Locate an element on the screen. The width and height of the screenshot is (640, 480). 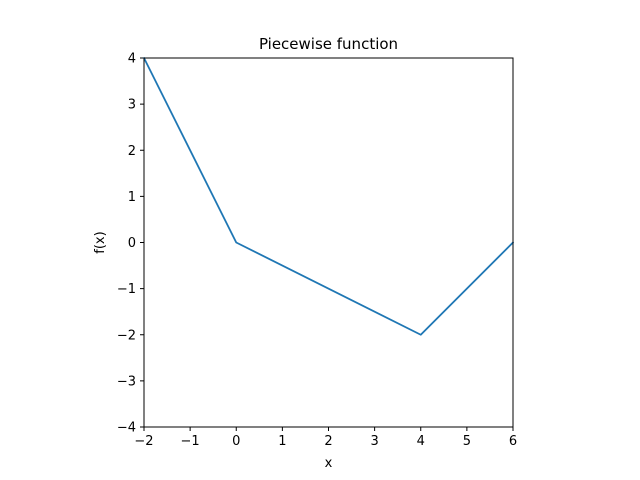
x-axis-ticks: −2 −1 0 1 2 3 4 5 6 is located at coordinates (325, 438).